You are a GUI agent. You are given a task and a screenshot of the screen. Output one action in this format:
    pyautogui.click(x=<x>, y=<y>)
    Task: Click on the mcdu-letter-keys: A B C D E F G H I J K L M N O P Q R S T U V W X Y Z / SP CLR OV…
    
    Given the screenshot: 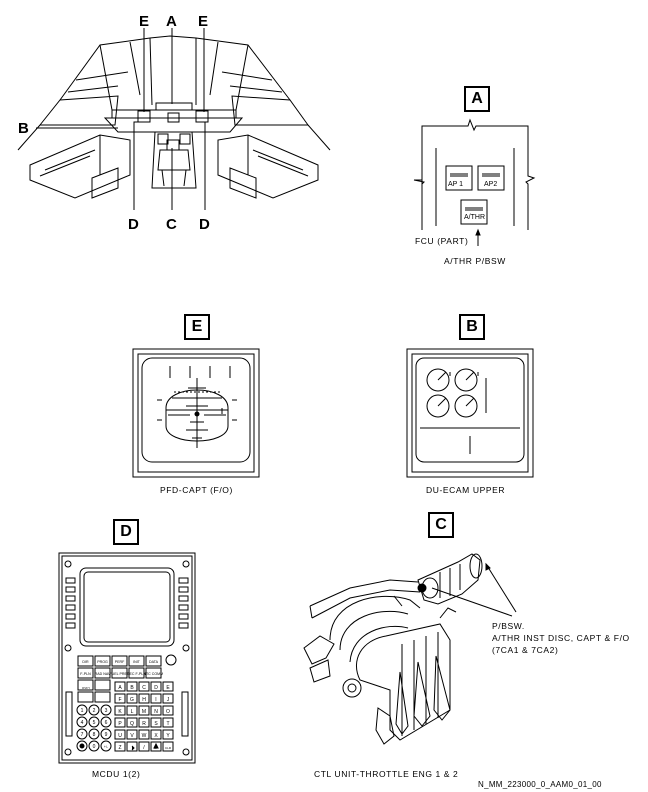 What is the action you would take?
    pyautogui.click(x=127, y=718)
    